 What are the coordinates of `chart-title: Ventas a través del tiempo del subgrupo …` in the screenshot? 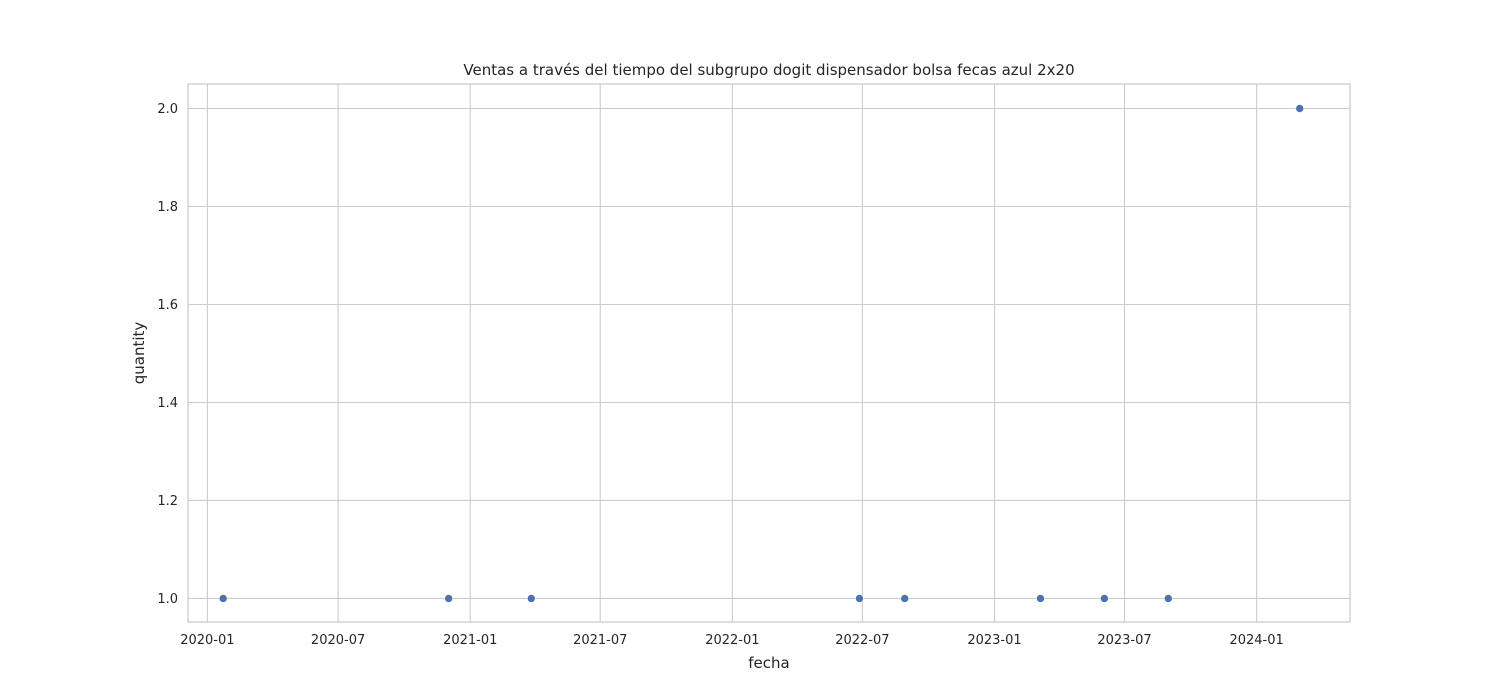 It's located at (768, 70).